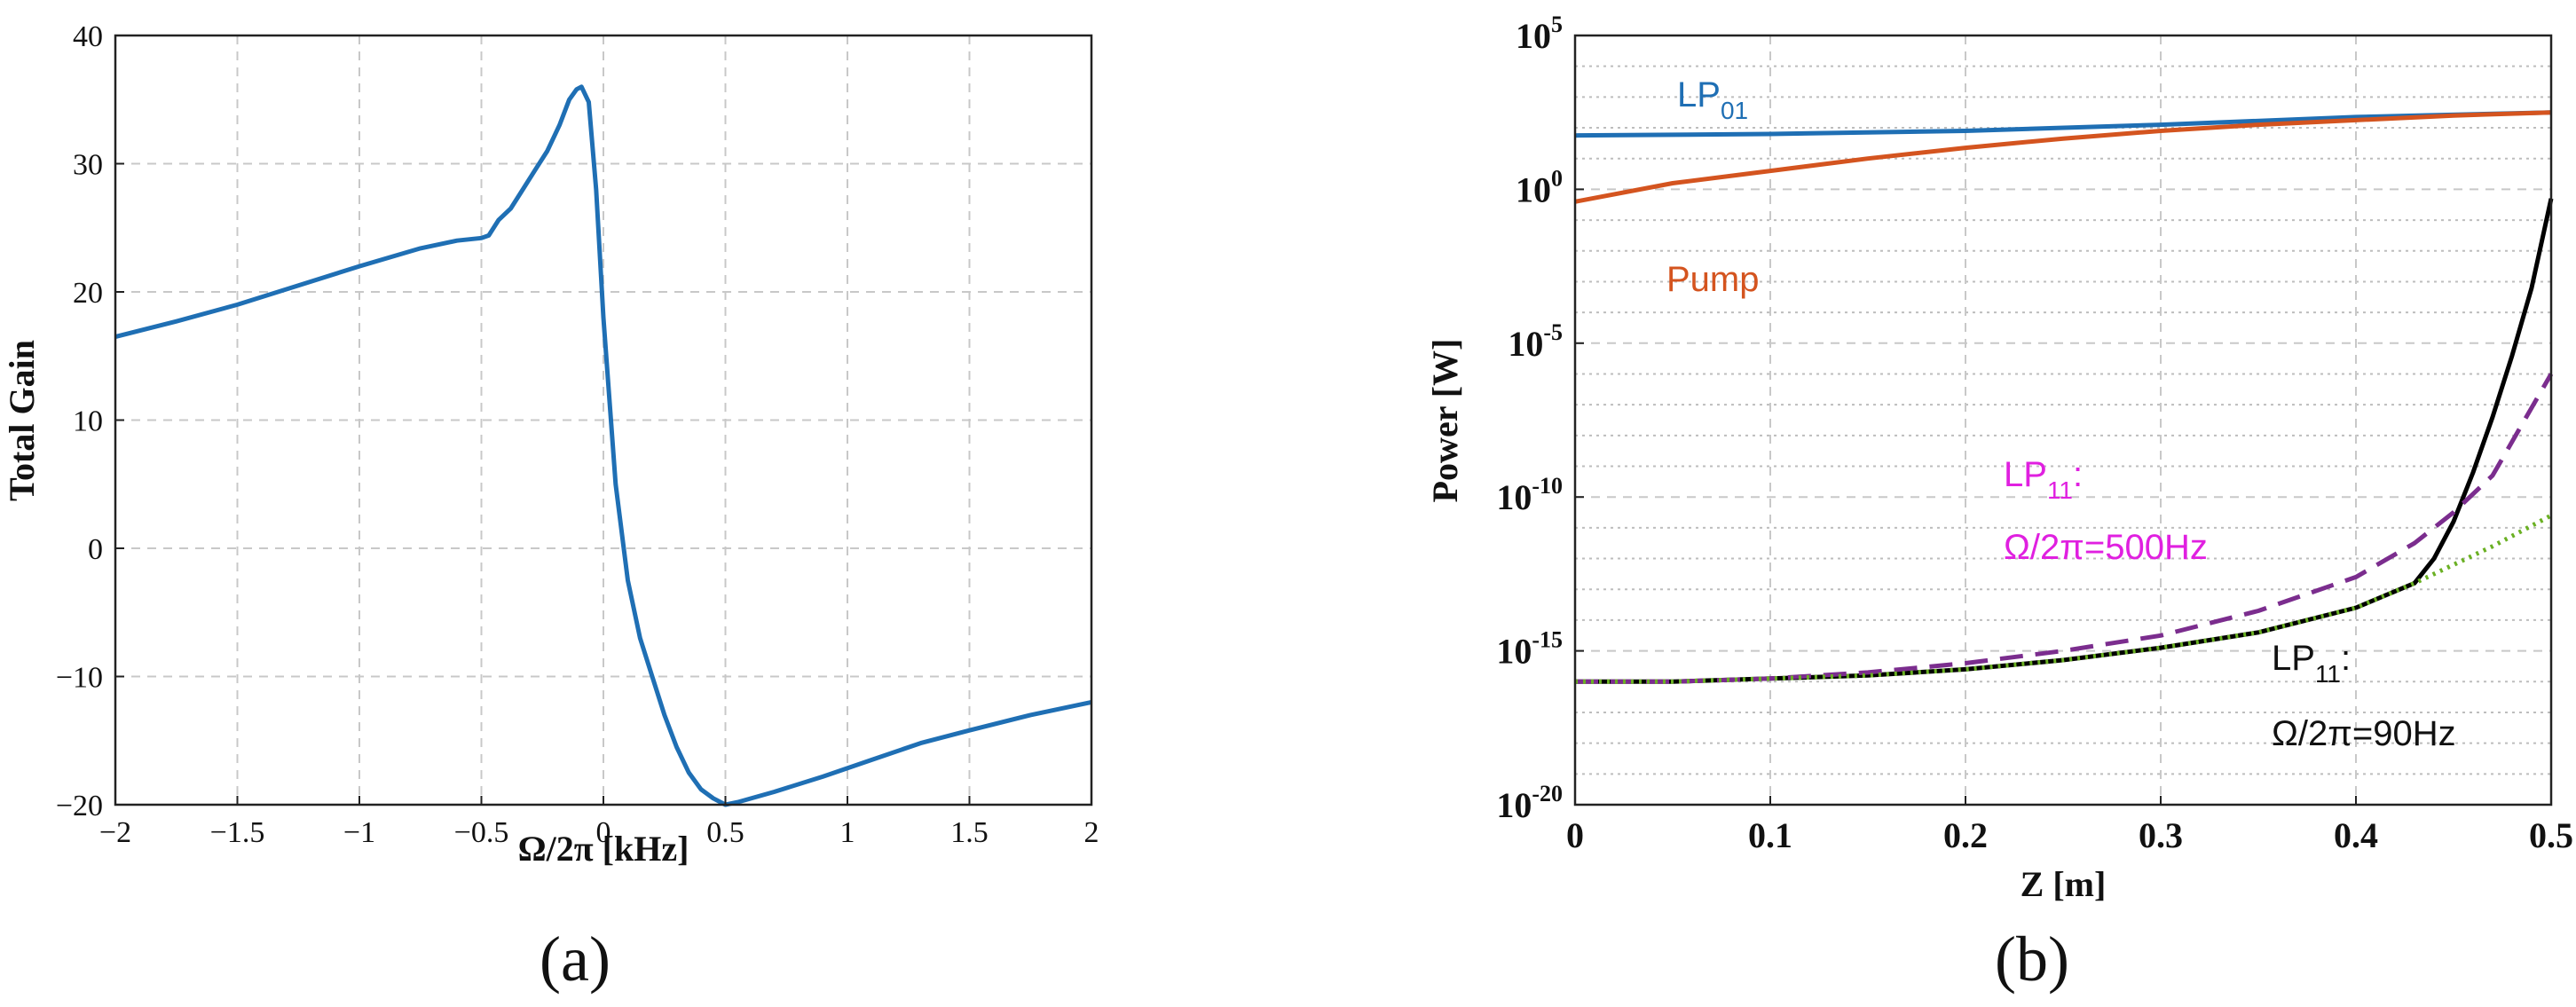 The image size is (2576, 1007). What do you see at coordinates (88, 165) in the screenshot?
I see `panel-a-y-tick-label: 30` at bounding box center [88, 165].